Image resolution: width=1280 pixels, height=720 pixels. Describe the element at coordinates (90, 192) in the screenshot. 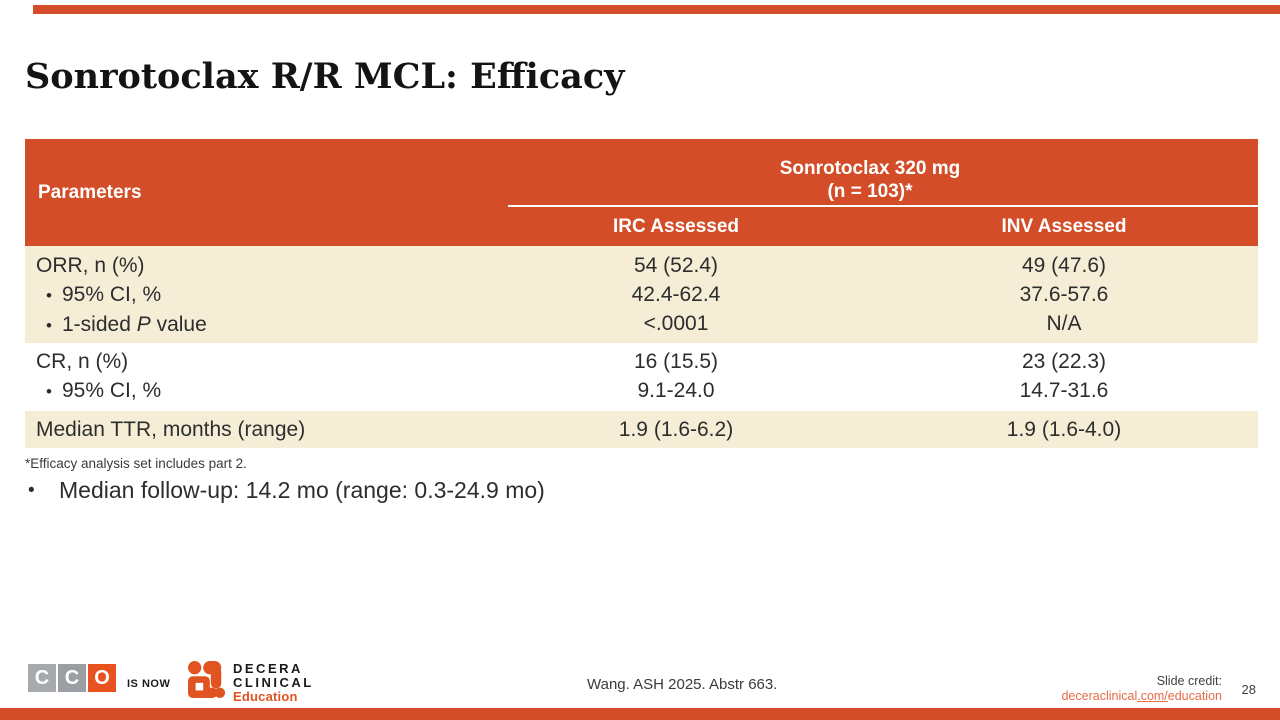

I see `parameters-column-header: Parameters` at that location.